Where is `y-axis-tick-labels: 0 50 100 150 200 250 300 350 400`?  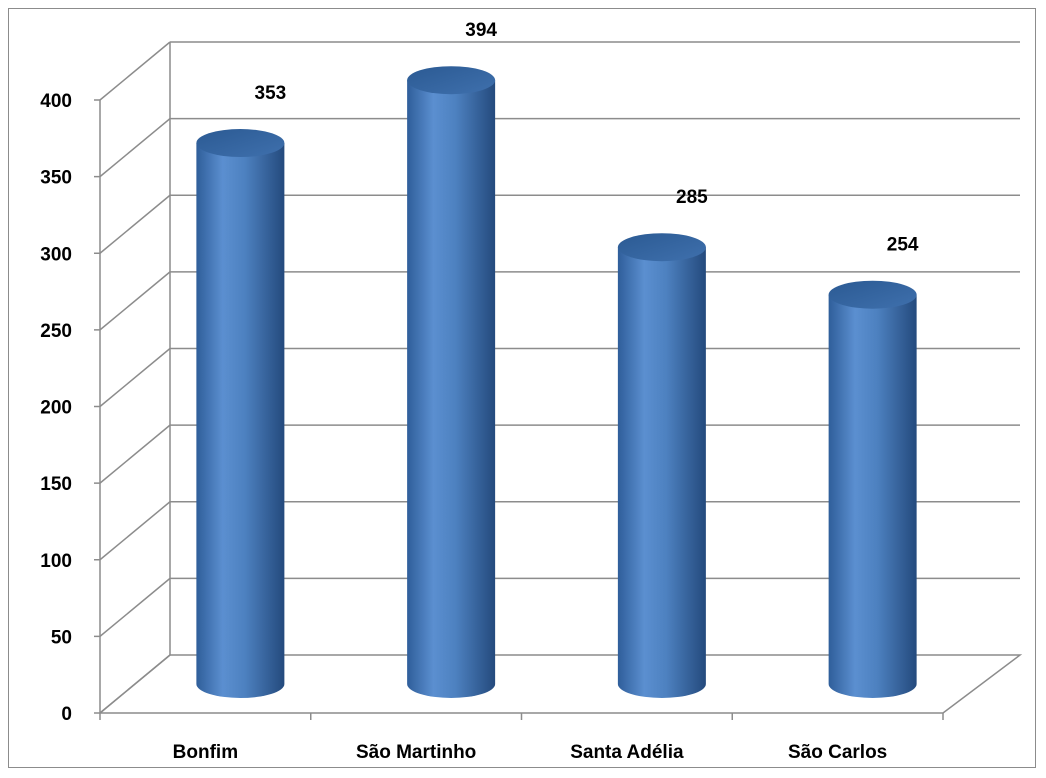 y-axis-tick-labels: 0 50 100 150 200 250 300 350 400 is located at coordinates (56, 408).